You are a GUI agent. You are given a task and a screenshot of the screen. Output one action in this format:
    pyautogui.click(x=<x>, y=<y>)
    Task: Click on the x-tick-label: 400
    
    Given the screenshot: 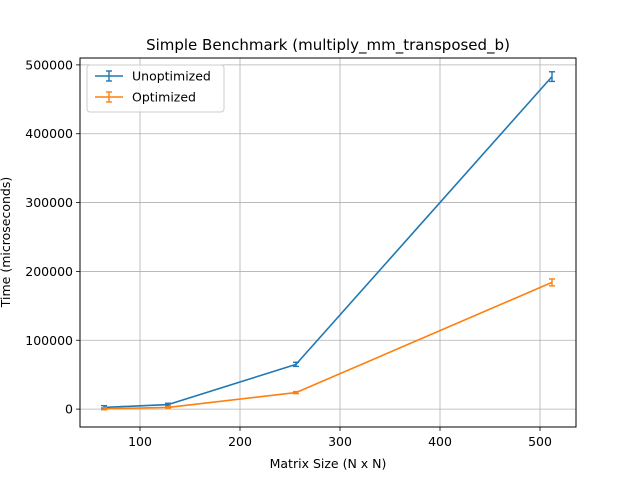 What is the action you would take?
    pyautogui.click(x=440, y=441)
    